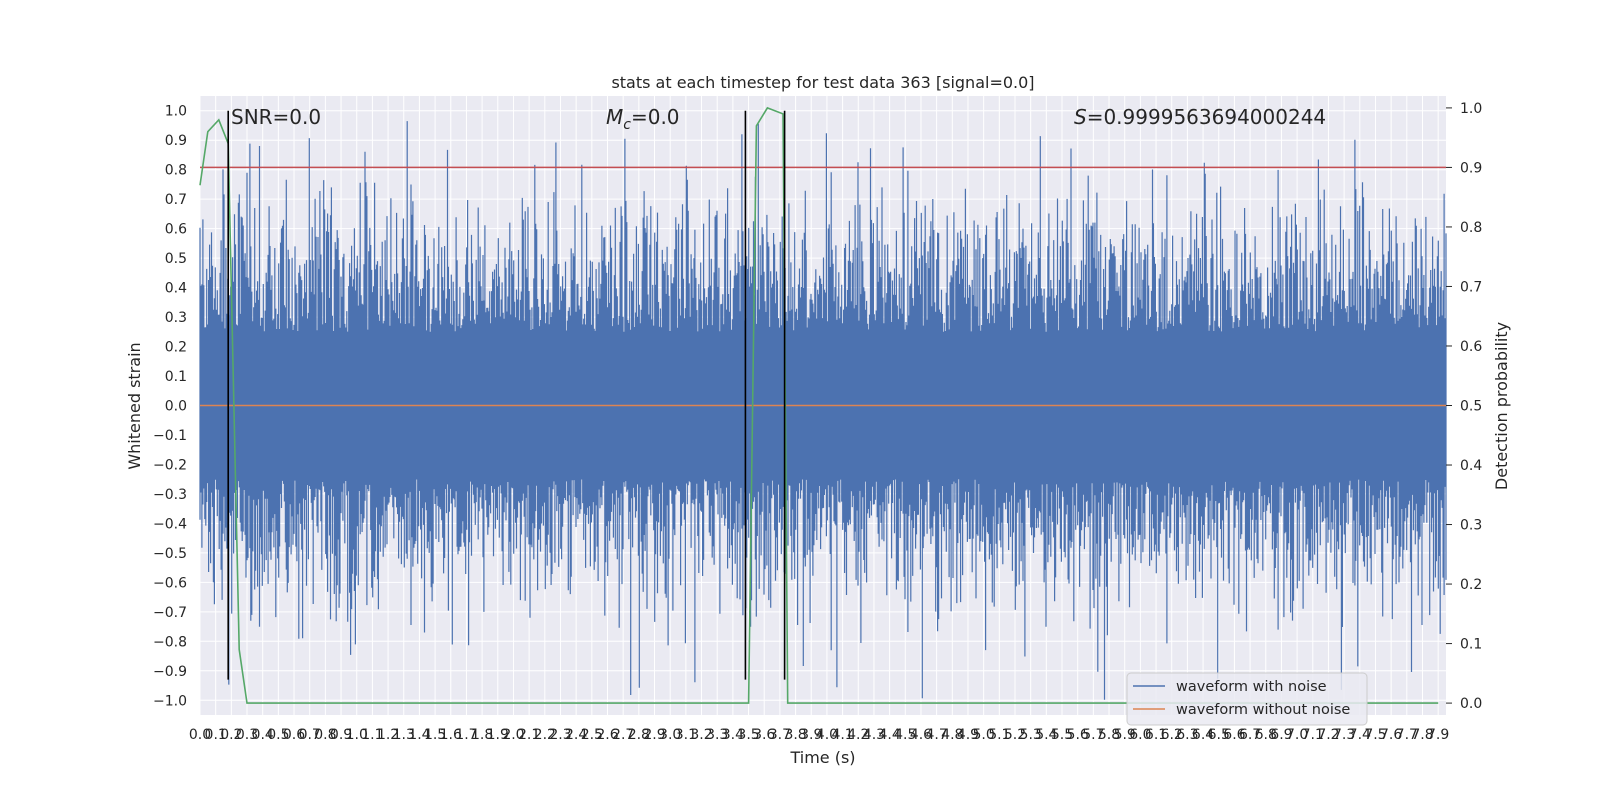 The image size is (1600, 800). I want to click on x-tick-label: 2.8, so click(639, 735).